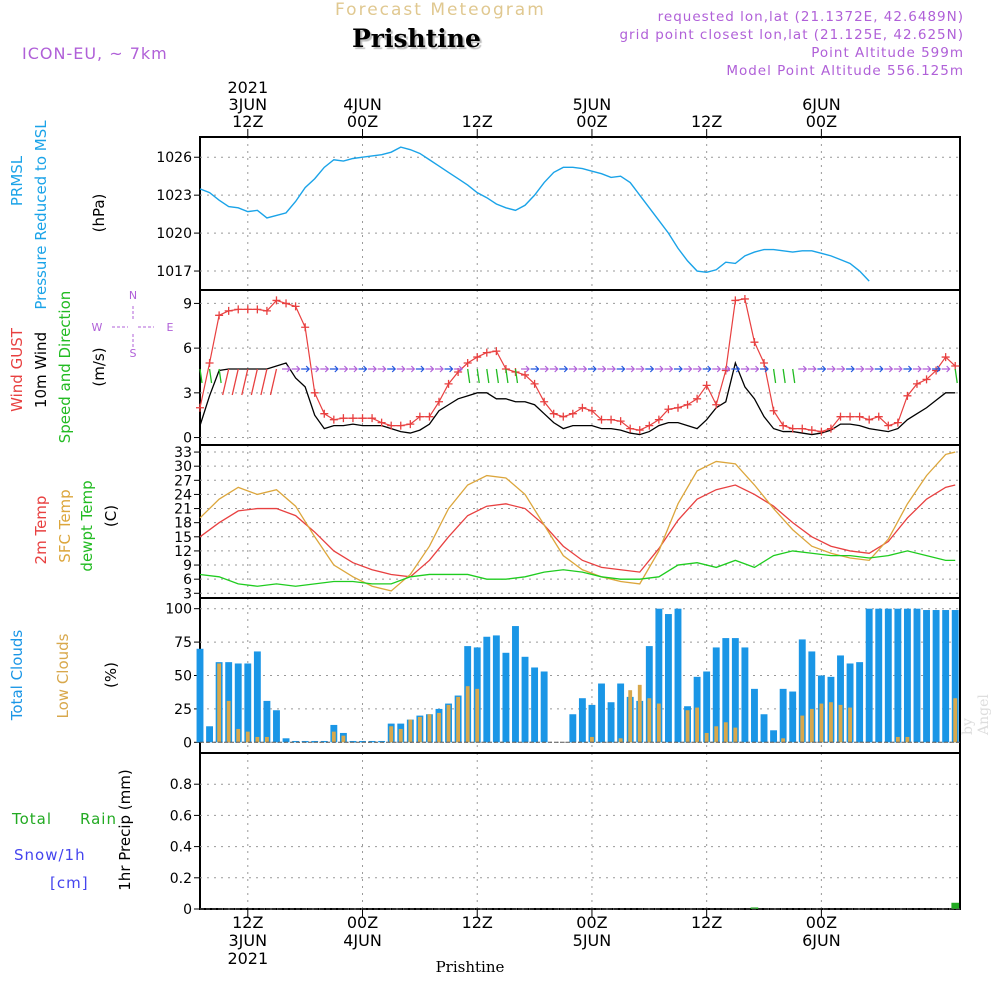  Describe the element at coordinates (810, 17) in the screenshot. I see `requested-coords: requested lon,lat (21.1372E, 42.6489N)` at that location.